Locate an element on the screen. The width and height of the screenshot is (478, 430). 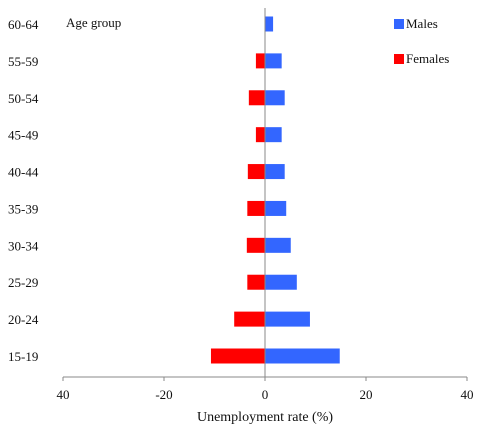
category-label: 15-19 is located at coordinates (23, 356).